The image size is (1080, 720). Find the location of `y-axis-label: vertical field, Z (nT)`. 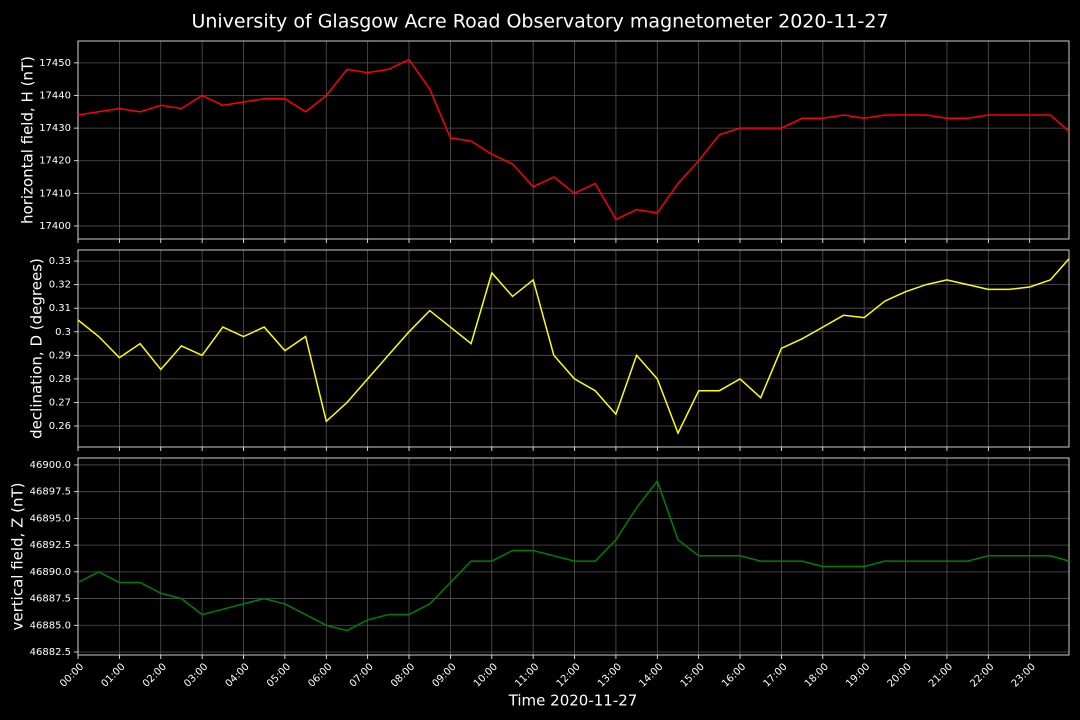

y-axis-label: vertical field, Z (nT) is located at coordinates (18, 556).